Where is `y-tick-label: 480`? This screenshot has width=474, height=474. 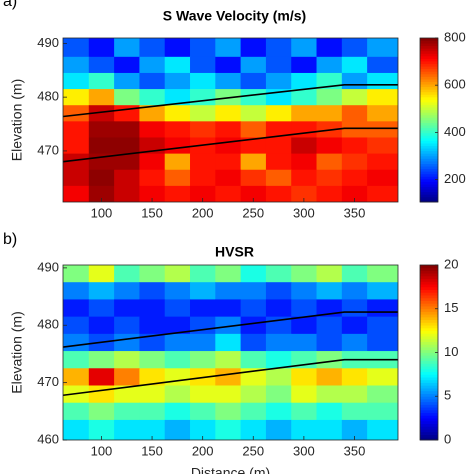
y-tick-label: 480 is located at coordinates (48, 96).